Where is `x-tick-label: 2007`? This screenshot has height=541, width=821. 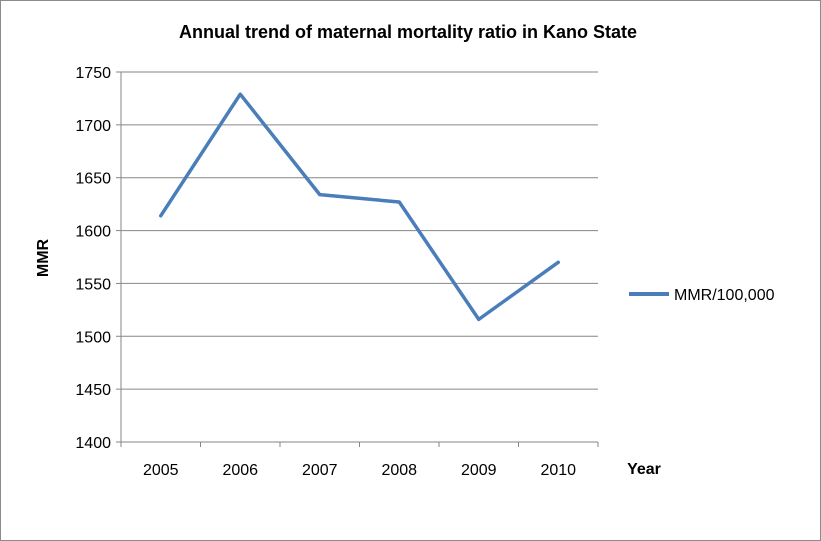 x-tick-label: 2007 is located at coordinates (320, 470).